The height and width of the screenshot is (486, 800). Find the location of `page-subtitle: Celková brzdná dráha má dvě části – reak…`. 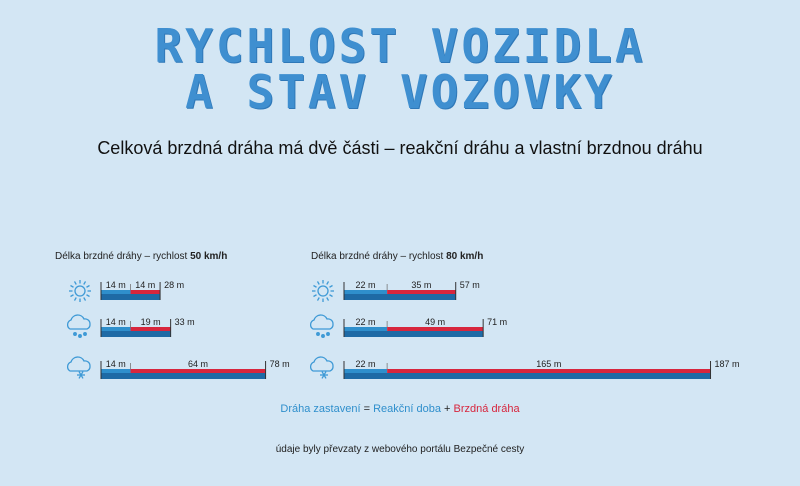

page-subtitle: Celková brzdná dráha má dvě části – reak… is located at coordinates (400, 148).